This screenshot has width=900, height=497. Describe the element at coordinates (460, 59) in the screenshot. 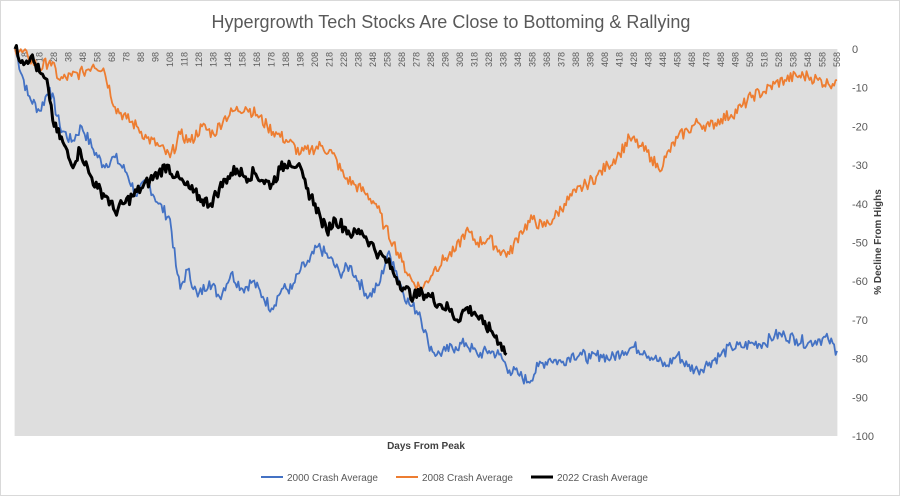

I see `x-tick-label: 308` at that location.